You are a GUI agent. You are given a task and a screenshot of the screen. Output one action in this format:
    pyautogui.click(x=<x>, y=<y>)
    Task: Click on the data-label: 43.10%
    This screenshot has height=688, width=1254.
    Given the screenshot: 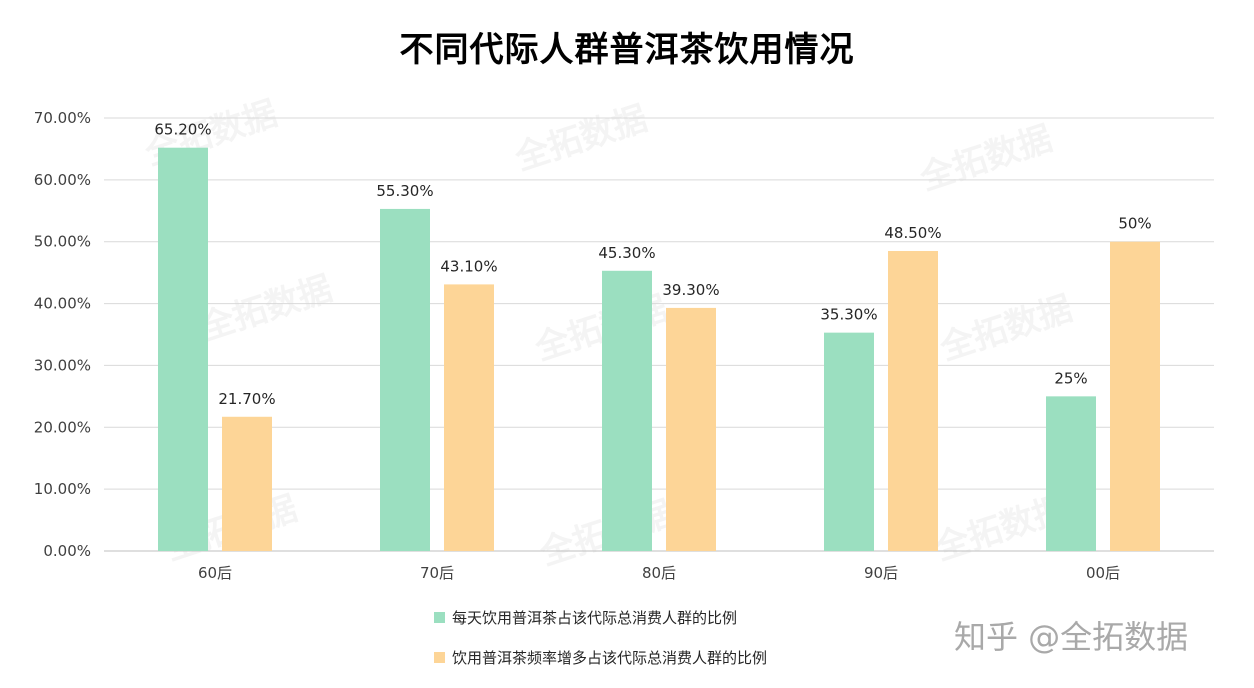 What is the action you would take?
    pyautogui.click(x=468, y=266)
    